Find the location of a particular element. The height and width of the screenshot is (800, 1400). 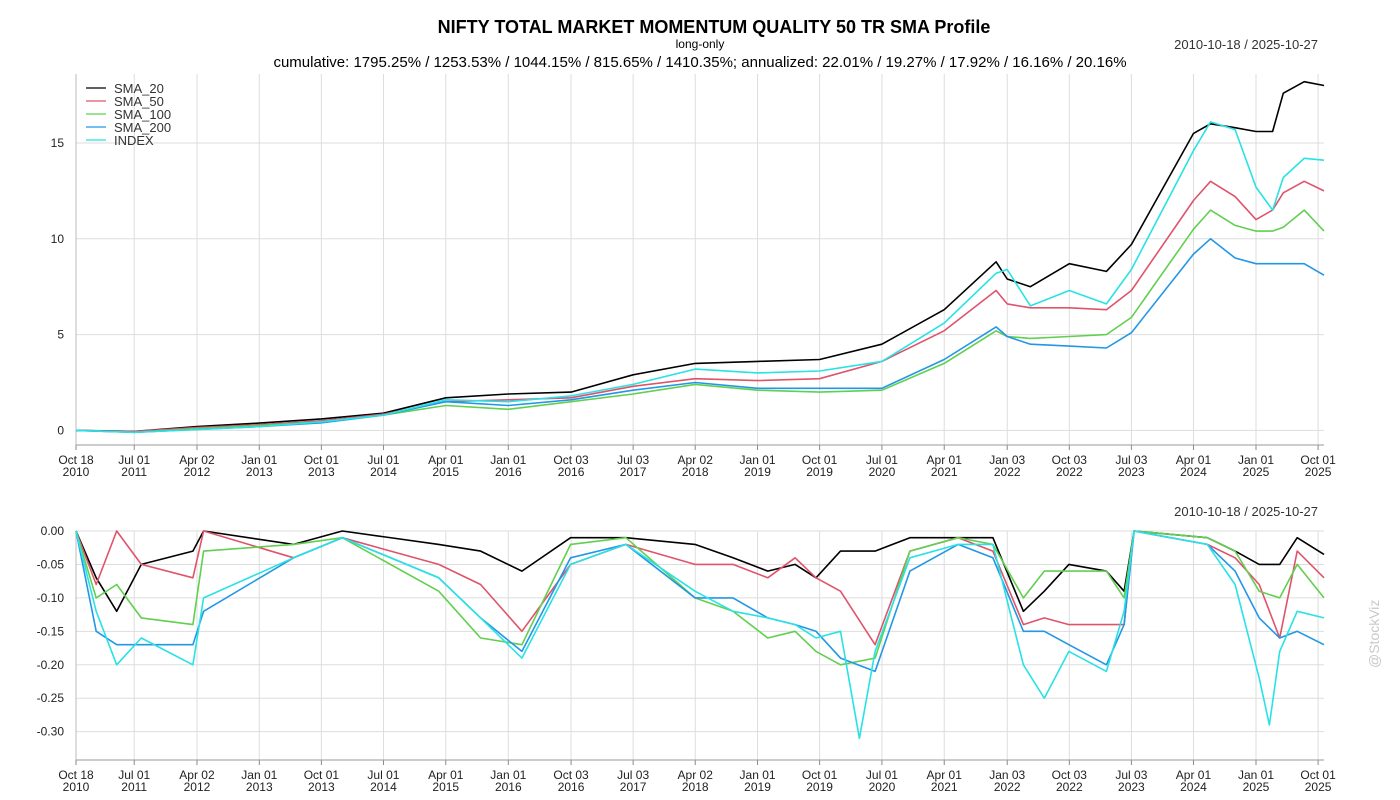

top-x-tick-year: 2025 is located at coordinates (1256, 472).